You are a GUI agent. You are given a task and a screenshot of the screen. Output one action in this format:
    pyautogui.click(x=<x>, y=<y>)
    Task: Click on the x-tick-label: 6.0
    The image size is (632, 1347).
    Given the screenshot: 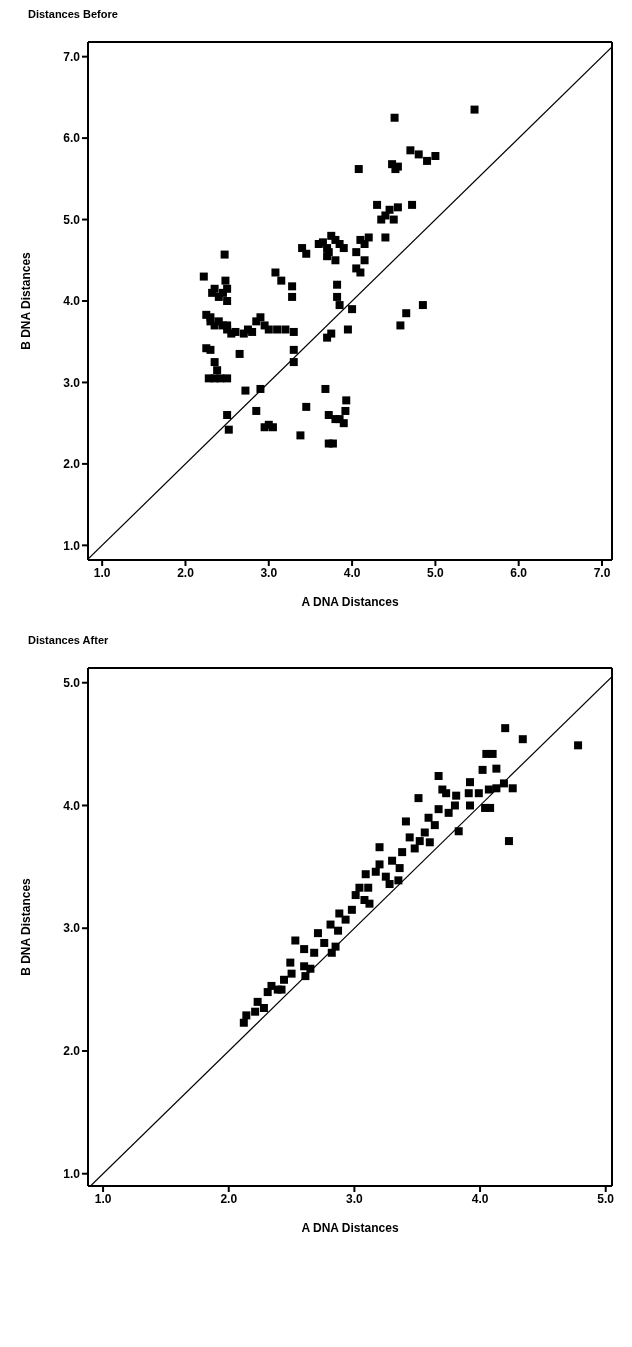 What is the action you would take?
    pyautogui.click(x=519, y=572)
    